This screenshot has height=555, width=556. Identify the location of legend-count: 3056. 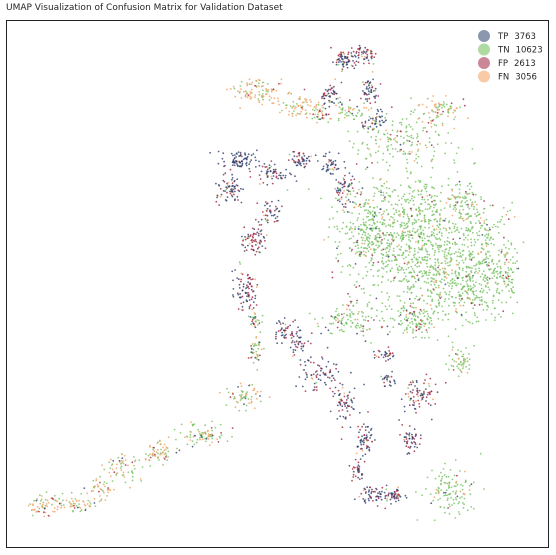
(526, 78).